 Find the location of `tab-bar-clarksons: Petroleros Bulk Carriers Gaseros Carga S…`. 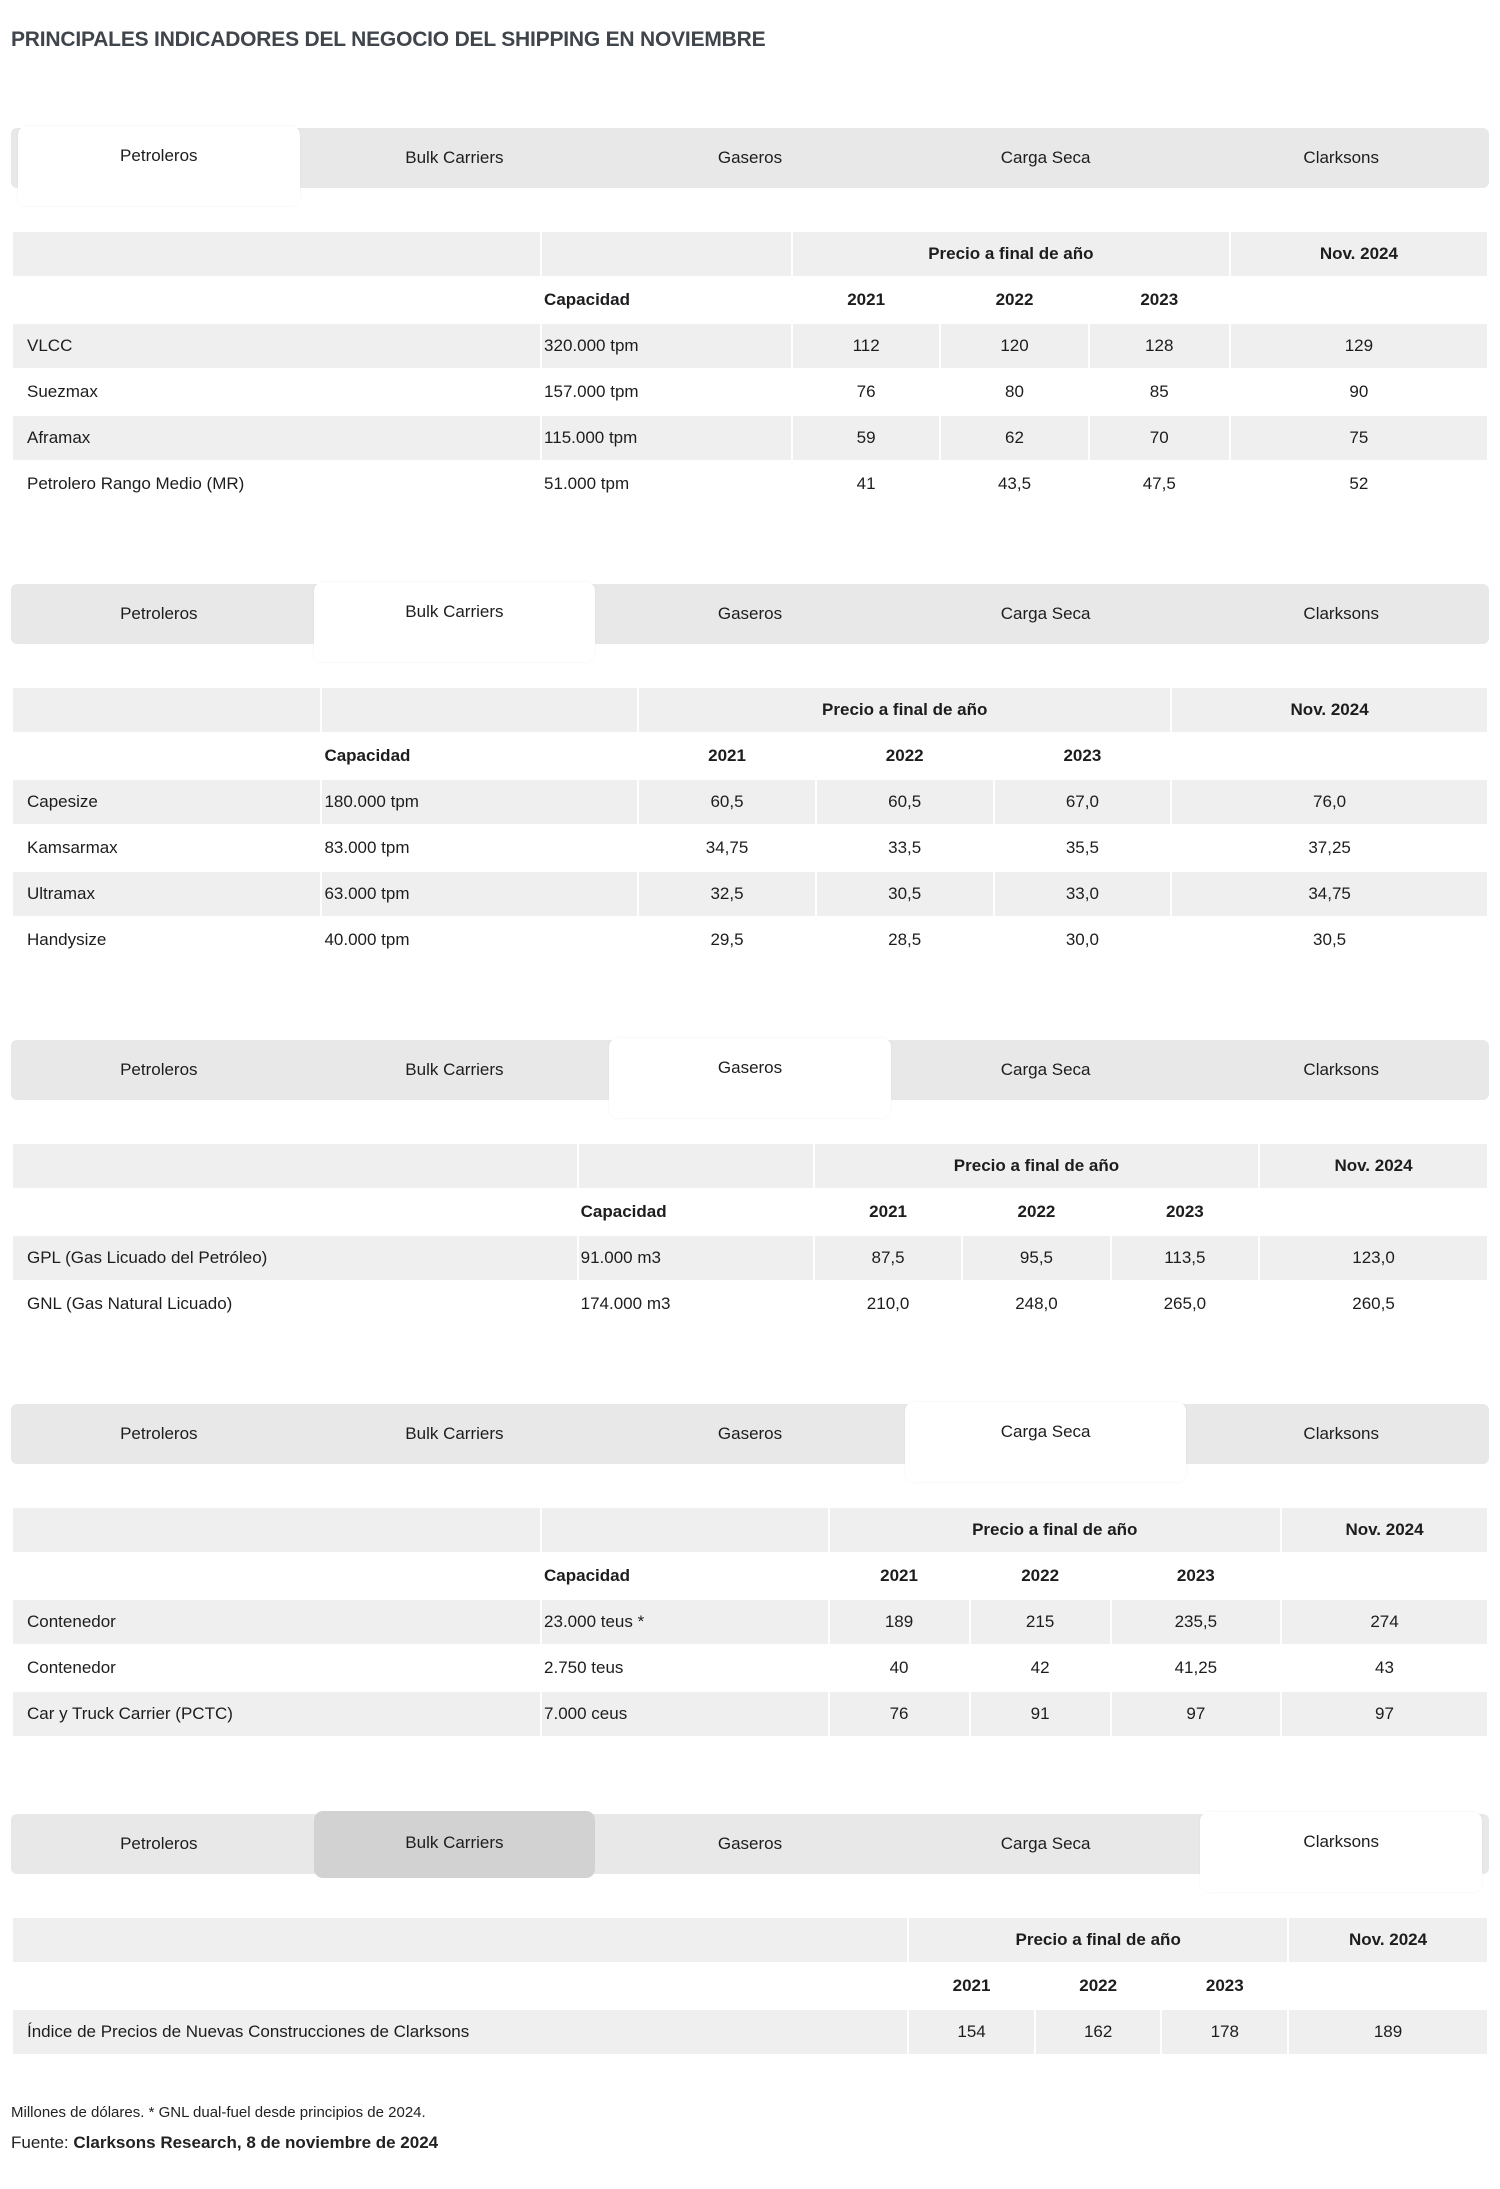

tab-bar-clarksons: Petroleros Bulk Carriers Gaseros Carga S… is located at coordinates (750, 1851).